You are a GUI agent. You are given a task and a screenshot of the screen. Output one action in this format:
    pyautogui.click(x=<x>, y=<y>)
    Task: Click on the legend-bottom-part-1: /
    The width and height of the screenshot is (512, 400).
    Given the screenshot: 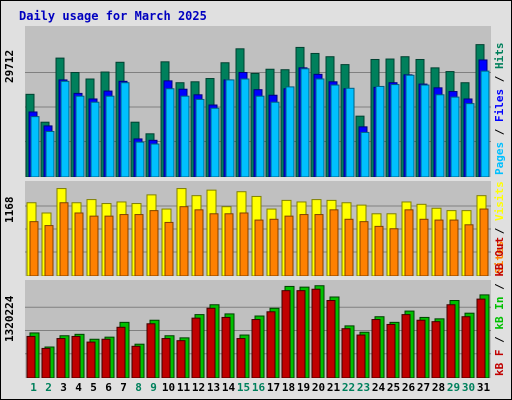 What is the action you would take?
    pyautogui.click(x=499, y=339)
    